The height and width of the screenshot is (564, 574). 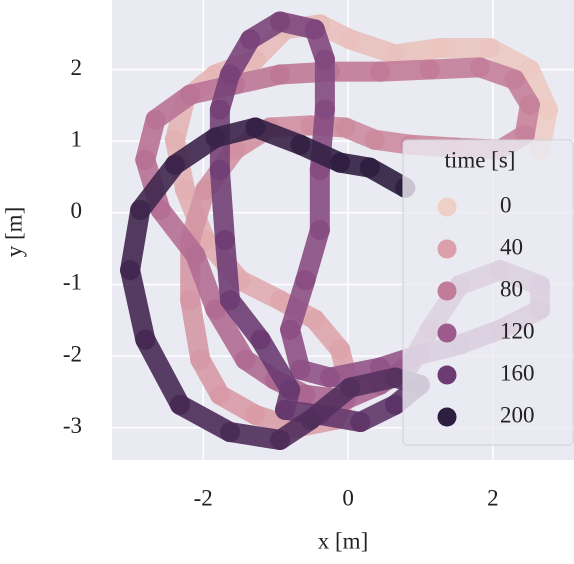 What do you see at coordinates (511, 288) in the screenshot?
I see `legend-label: 80` at bounding box center [511, 288].